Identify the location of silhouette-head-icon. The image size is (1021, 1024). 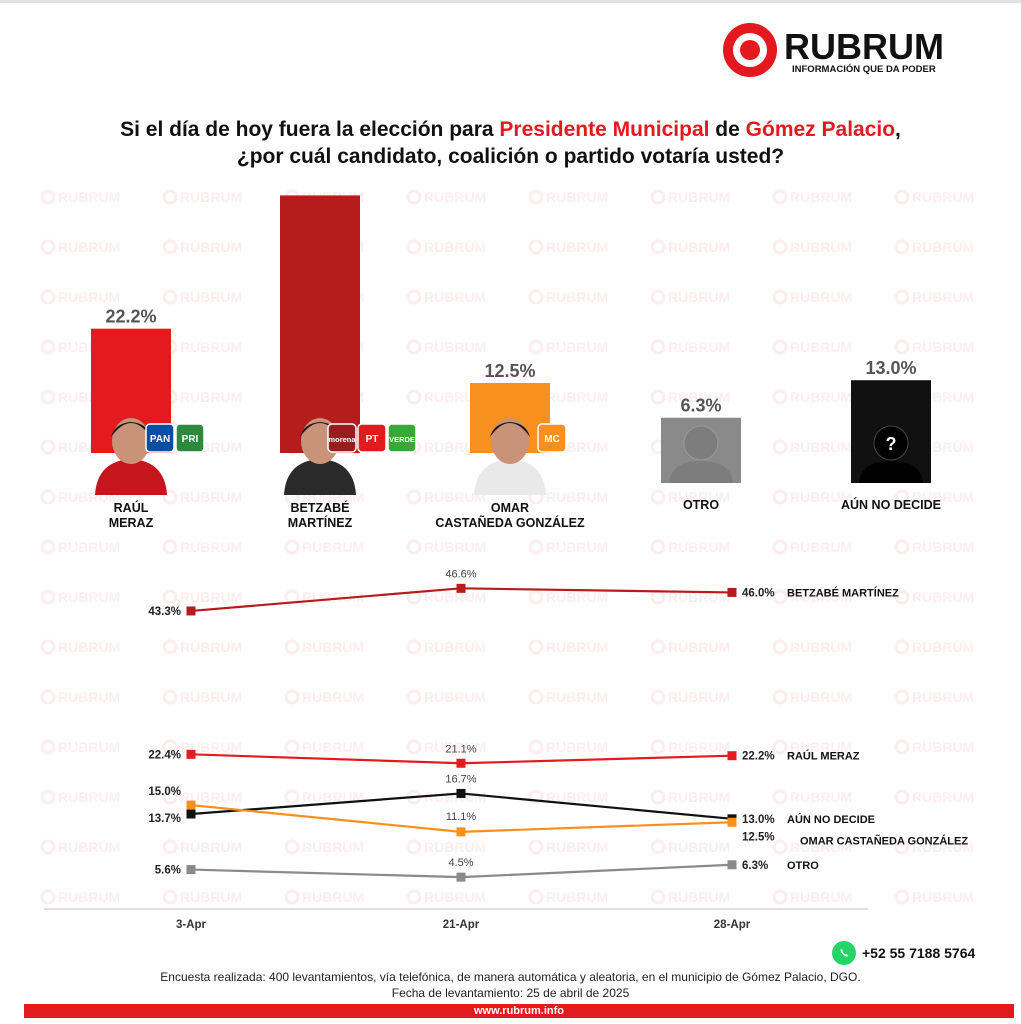
(701, 443).